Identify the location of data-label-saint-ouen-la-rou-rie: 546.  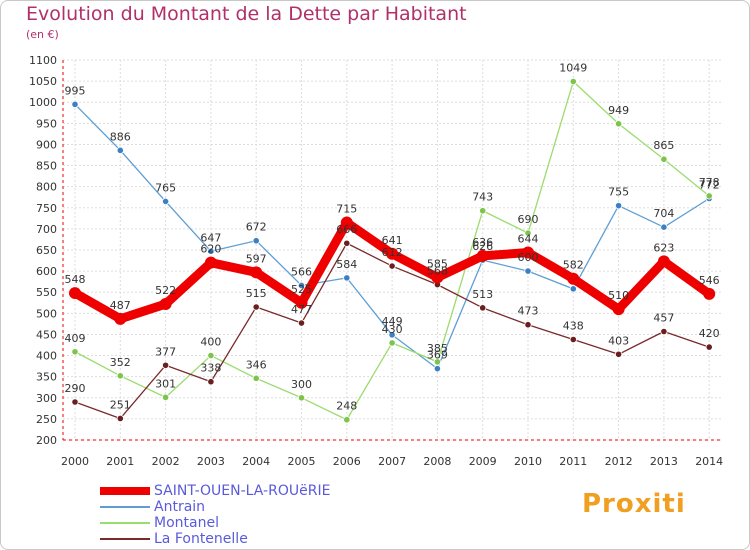
(709, 280).